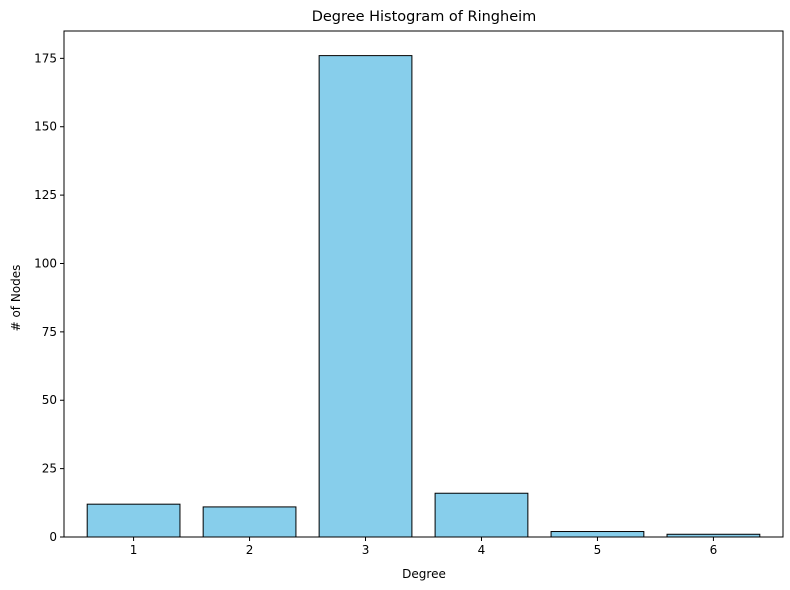 The image size is (790, 590). What do you see at coordinates (53, 537) in the screenshot?
I see `y-tick-label: 0` at bounding box center [53, 537].